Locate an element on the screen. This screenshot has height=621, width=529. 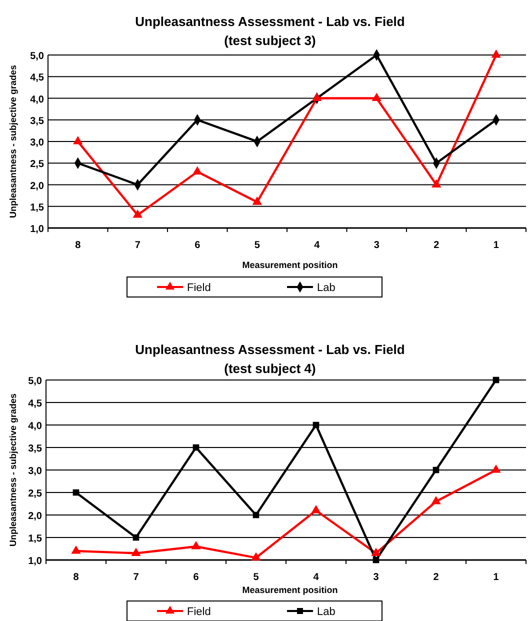
chart-subtitle: (test subject 4) is located at coordinates (270, 368).